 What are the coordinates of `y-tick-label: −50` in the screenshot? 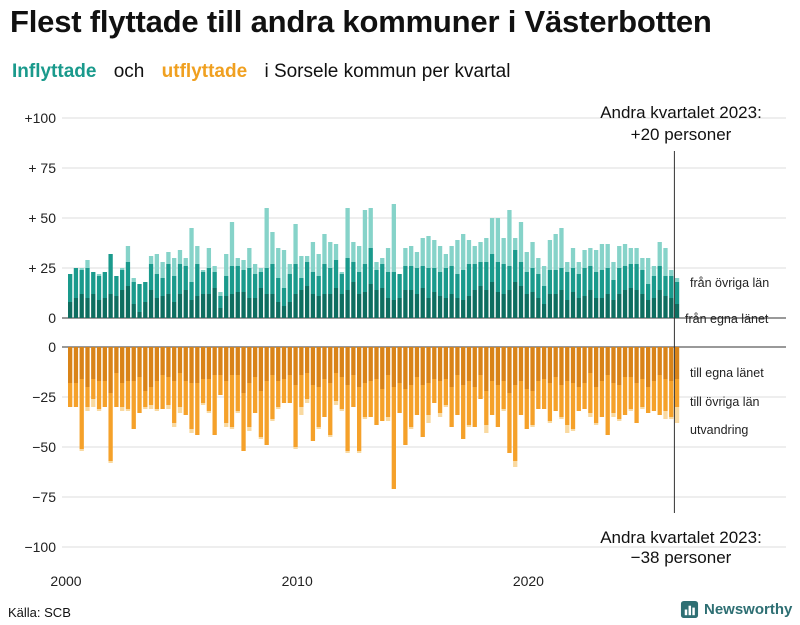 It's located at (44, 447).